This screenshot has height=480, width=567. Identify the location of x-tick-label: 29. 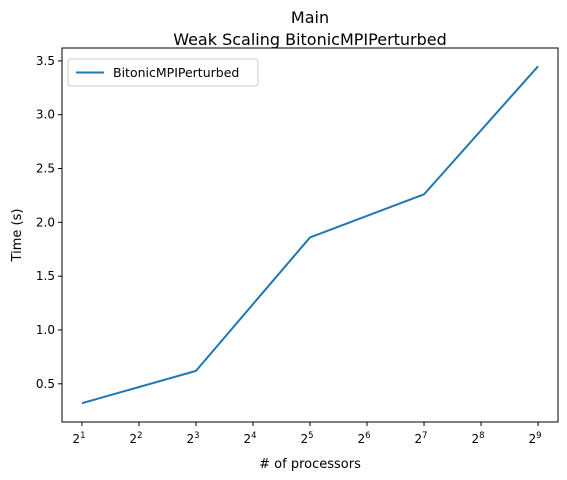
(535, 438).